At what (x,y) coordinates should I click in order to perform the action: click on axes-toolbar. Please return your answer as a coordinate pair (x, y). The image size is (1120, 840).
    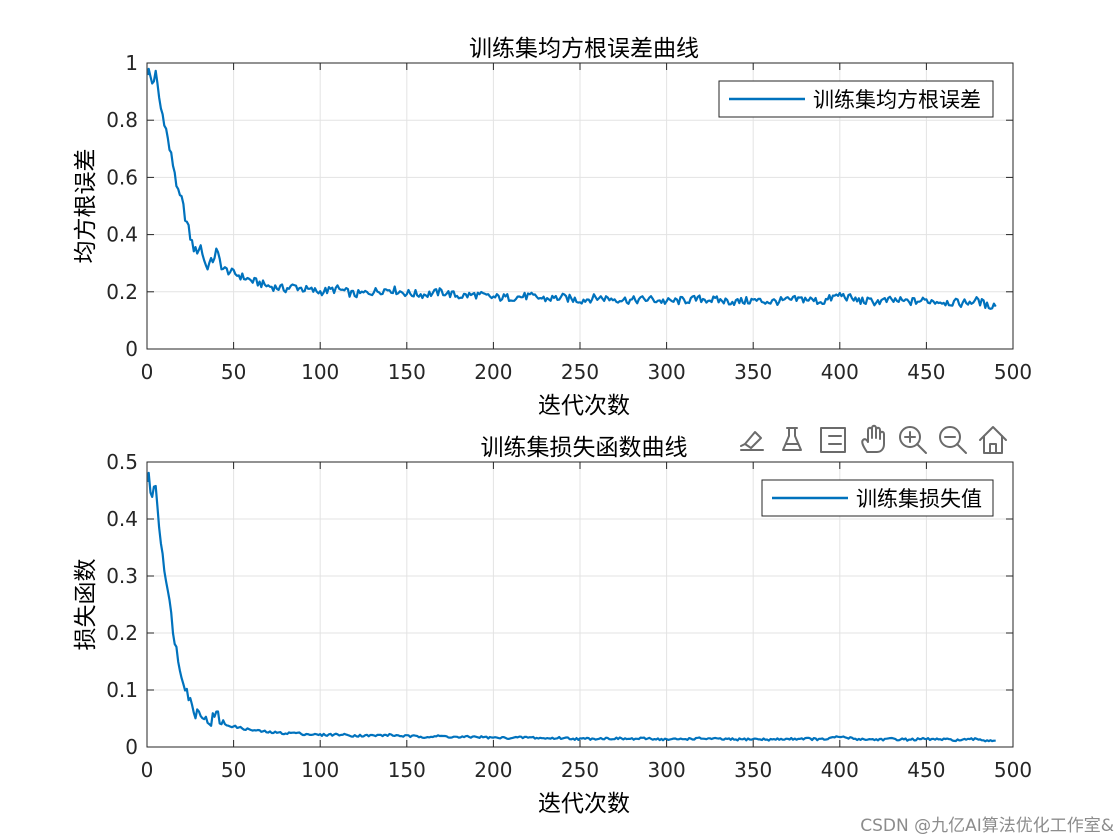
    Looking at the image, I should click on (873, 439).